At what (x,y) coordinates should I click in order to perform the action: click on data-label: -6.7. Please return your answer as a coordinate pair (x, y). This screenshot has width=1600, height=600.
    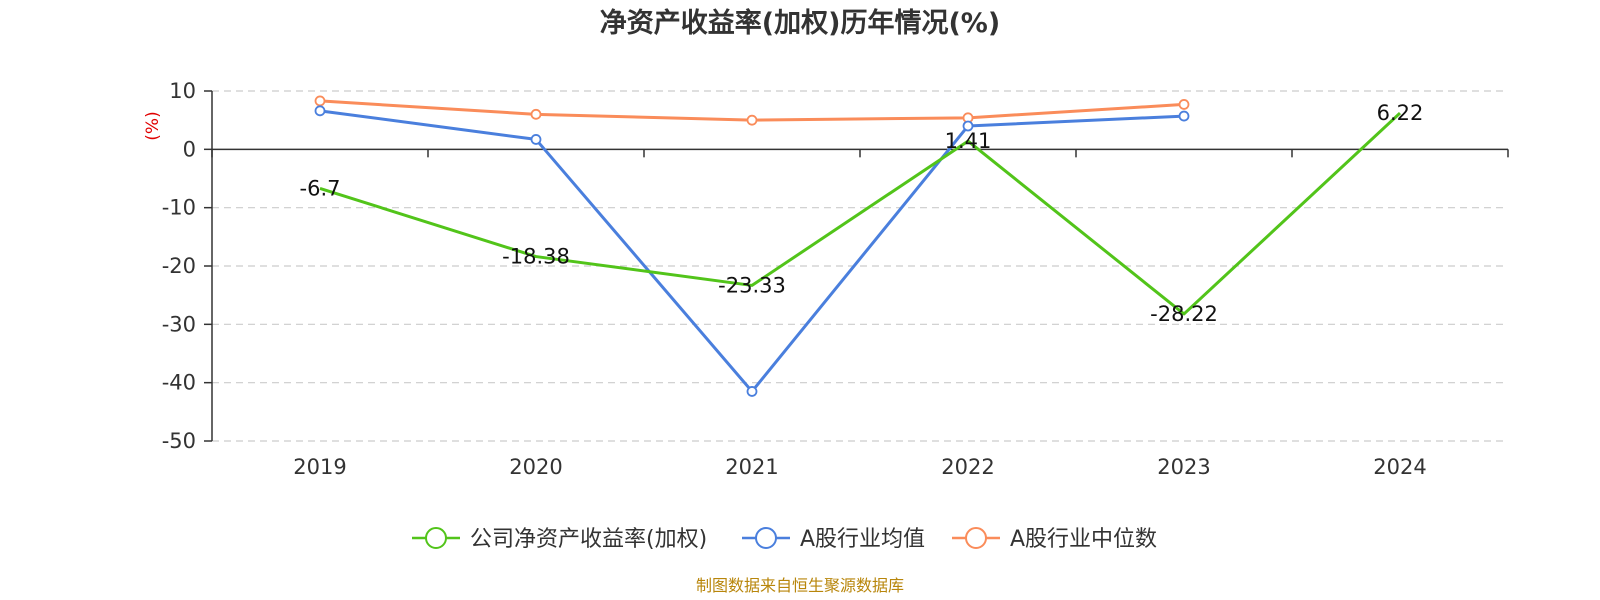
    Looking at the image, I should click on (320, 188).